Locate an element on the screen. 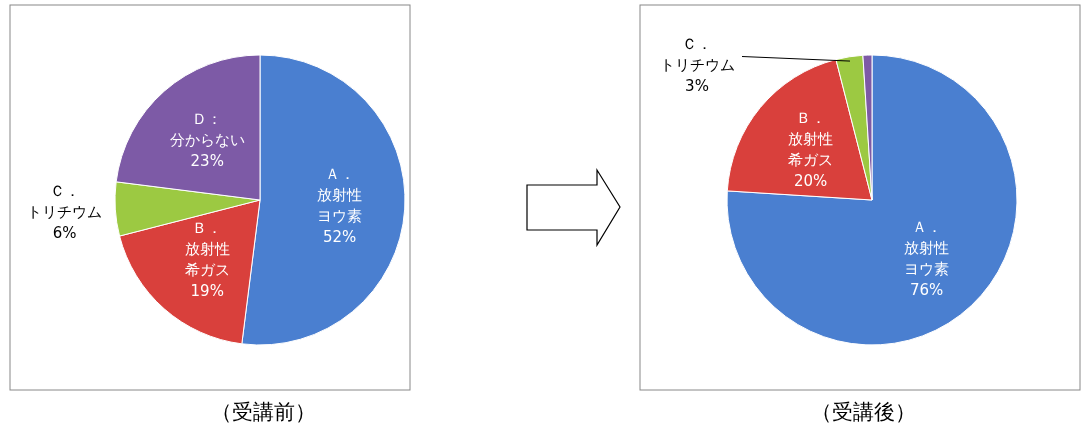  text: （受講前） is located at coordinates (263, 412).